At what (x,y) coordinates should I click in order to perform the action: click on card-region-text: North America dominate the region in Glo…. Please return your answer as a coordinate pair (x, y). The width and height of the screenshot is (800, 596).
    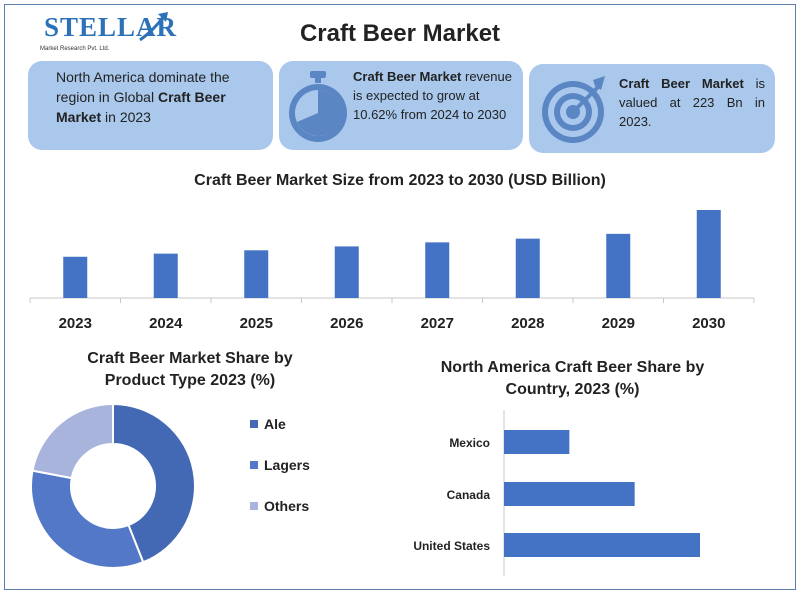
    Looking at the image, I should click on (143, 97).